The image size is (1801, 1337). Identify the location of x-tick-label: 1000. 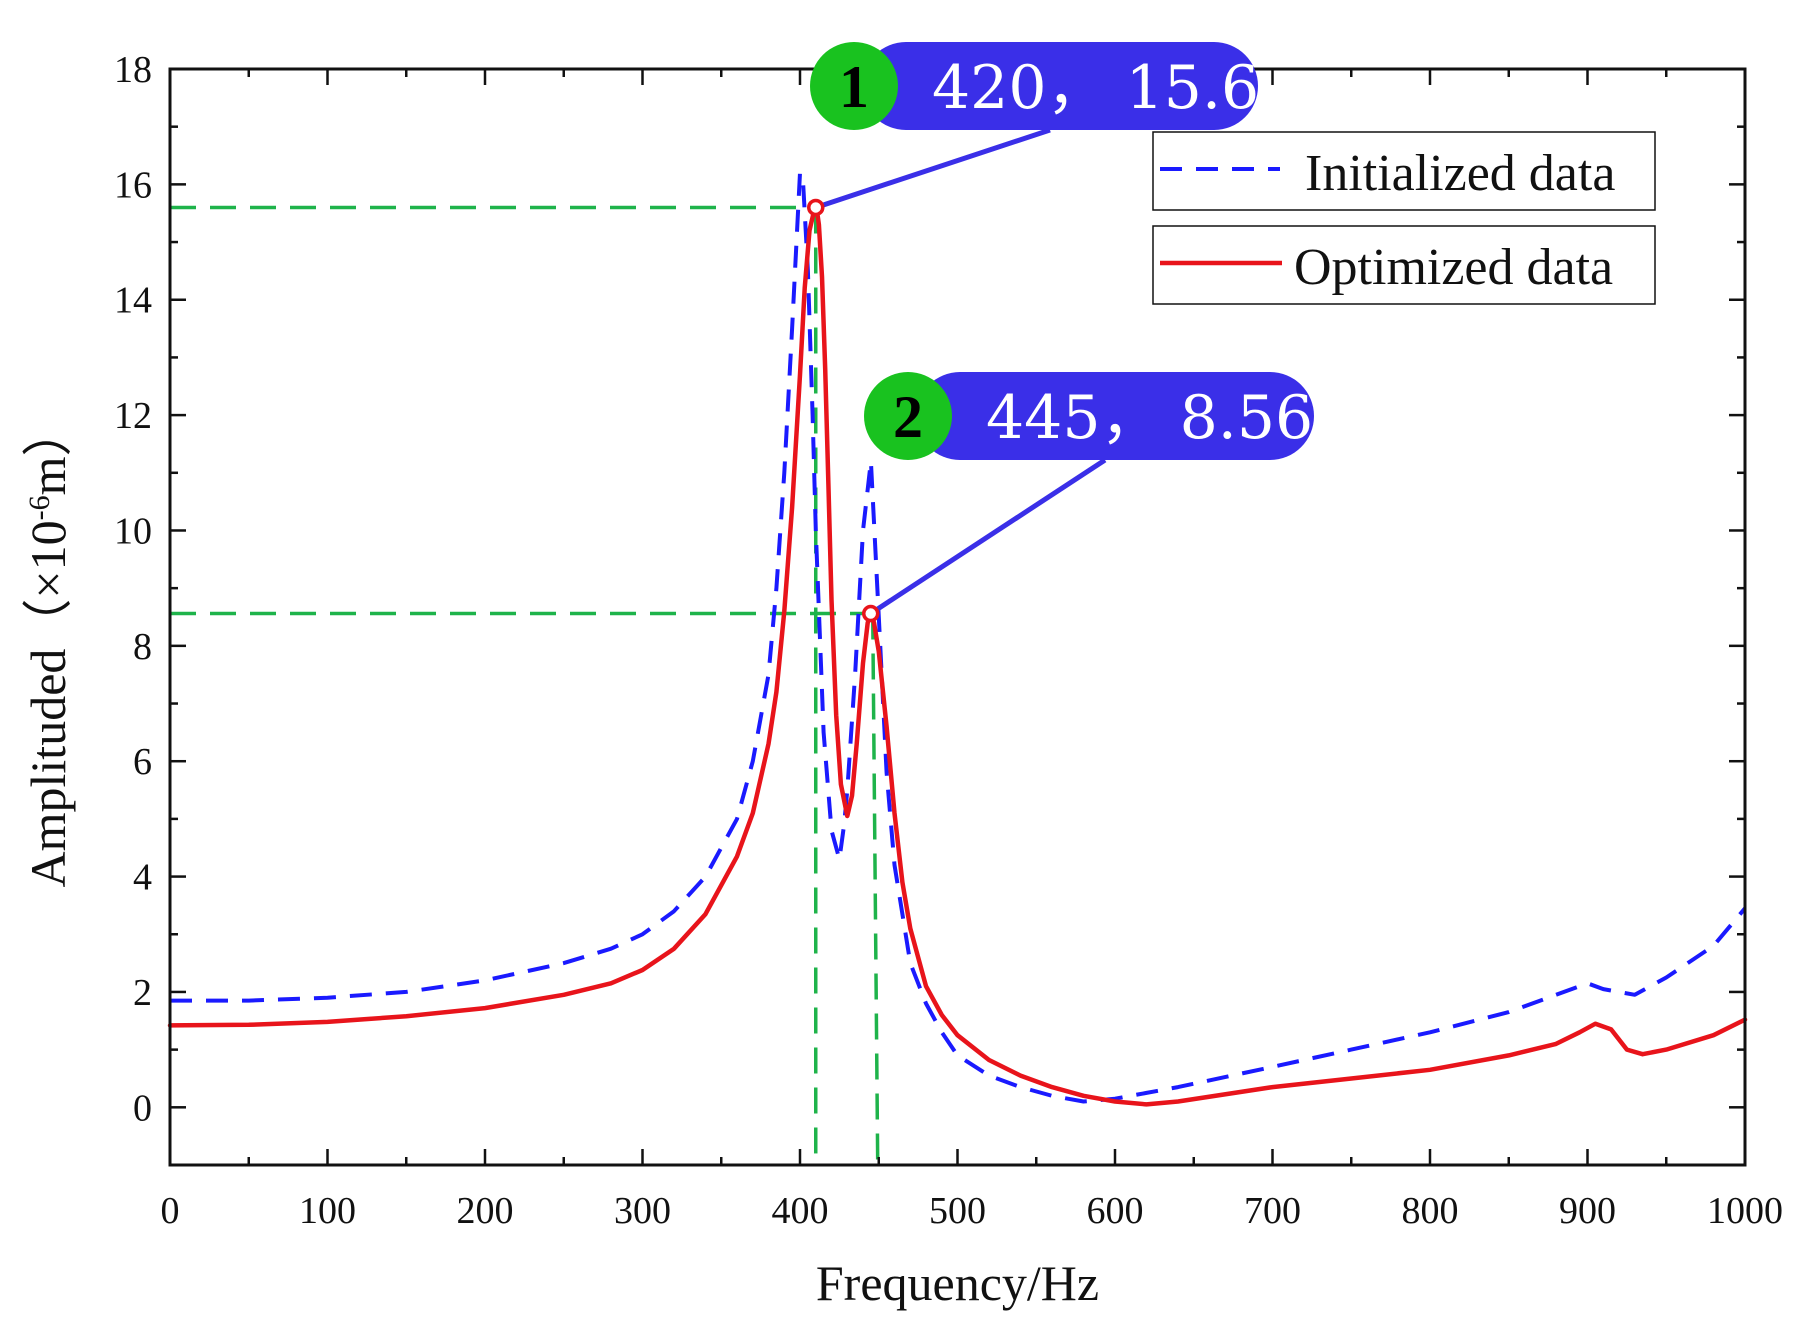
(1745, 1211).